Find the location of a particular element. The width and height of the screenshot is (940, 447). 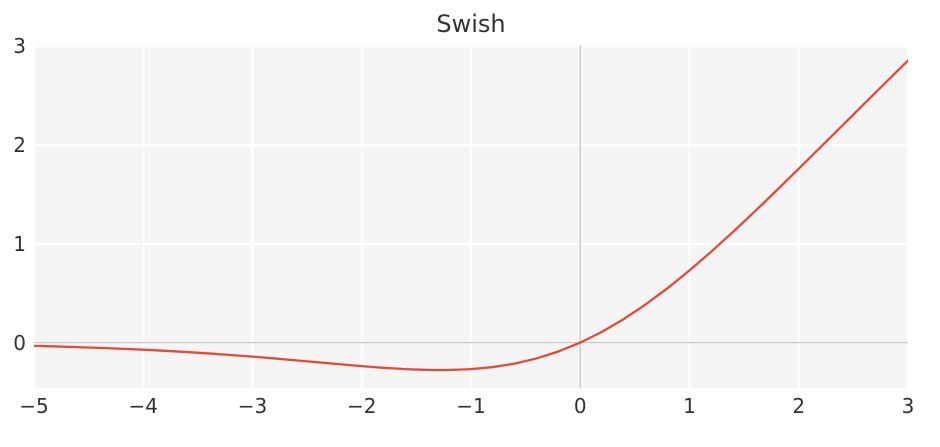

chart-title: Swish is located at coordinates (471, 24).